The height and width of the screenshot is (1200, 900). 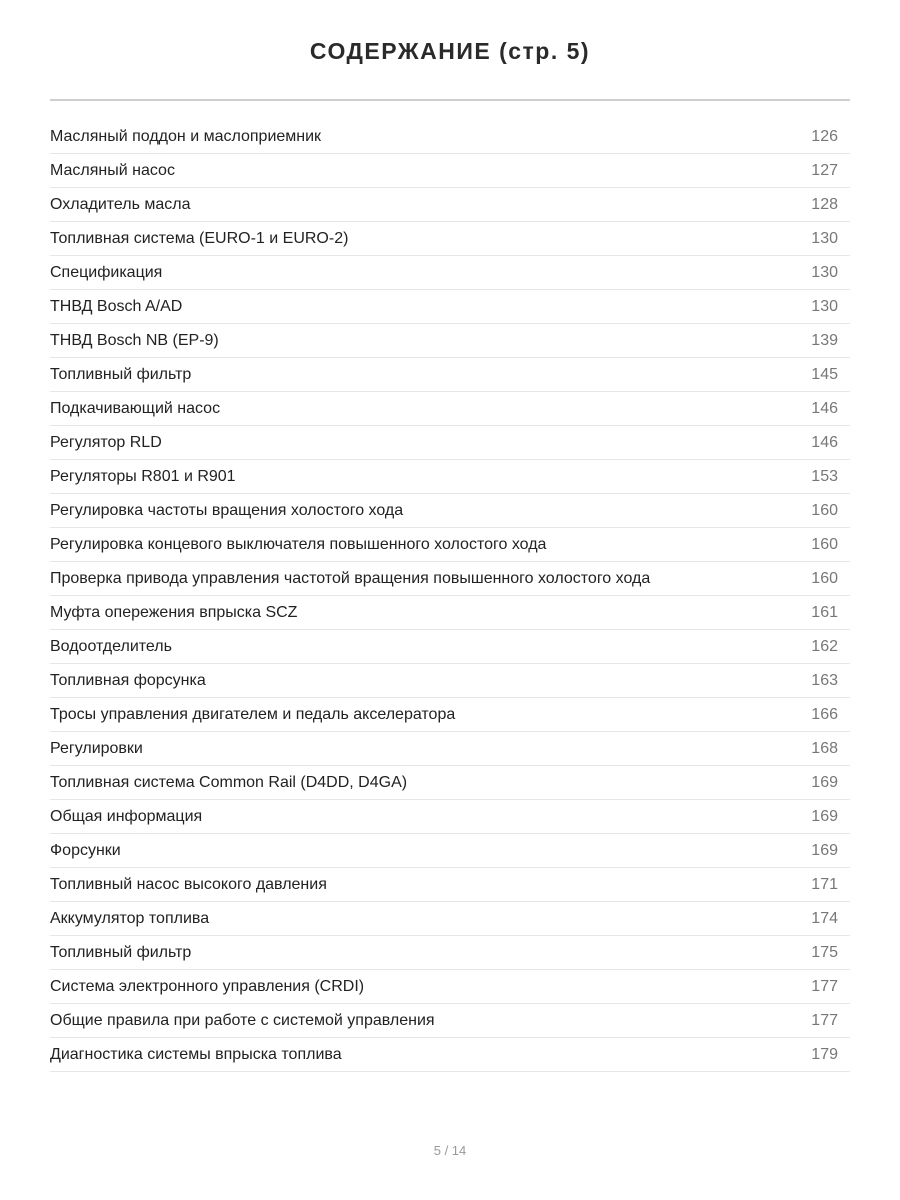 What do you see at coordinates (824, 714) in the screenshot?
I see `toc-entry-page: 166` at bounding box center [824, 714].